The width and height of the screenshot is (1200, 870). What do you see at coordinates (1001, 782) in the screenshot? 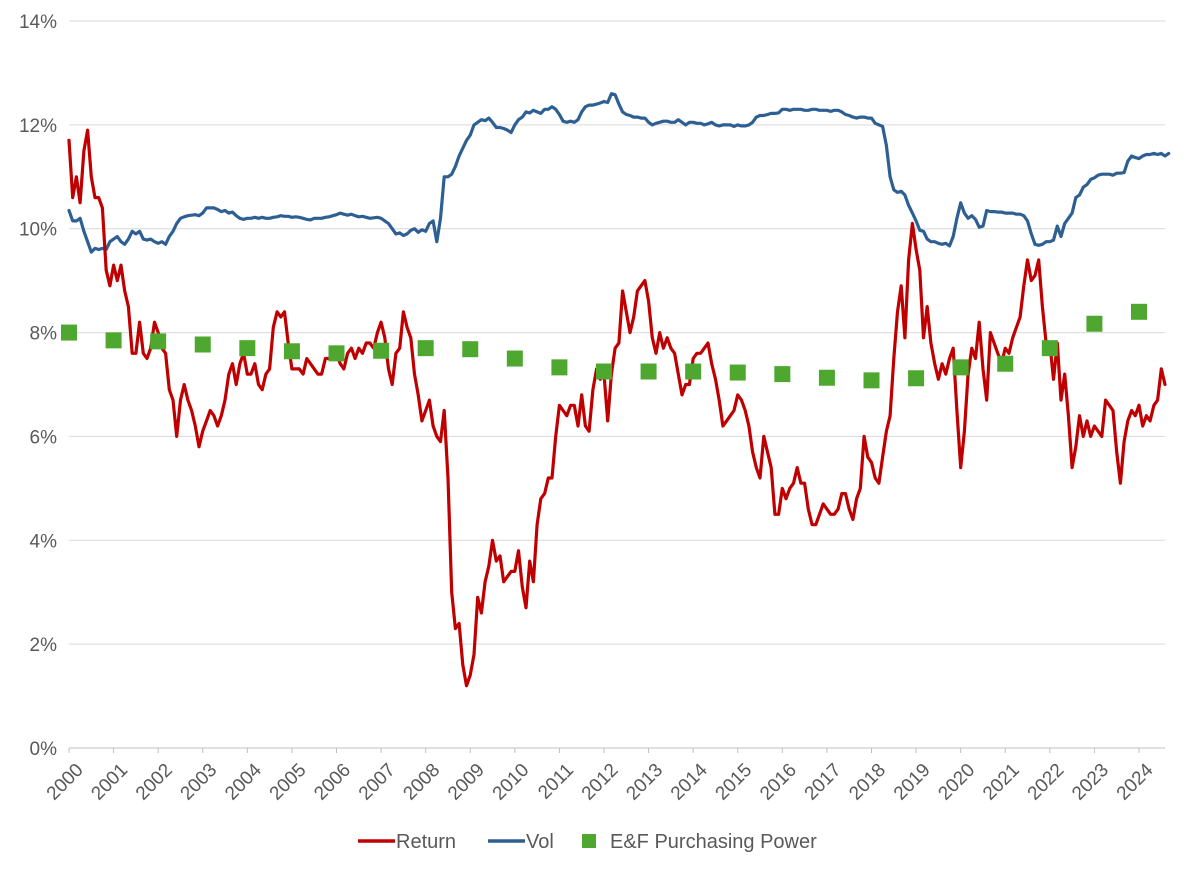
I see `x-tick-label: 2021` at bounding box center [1001, 782].